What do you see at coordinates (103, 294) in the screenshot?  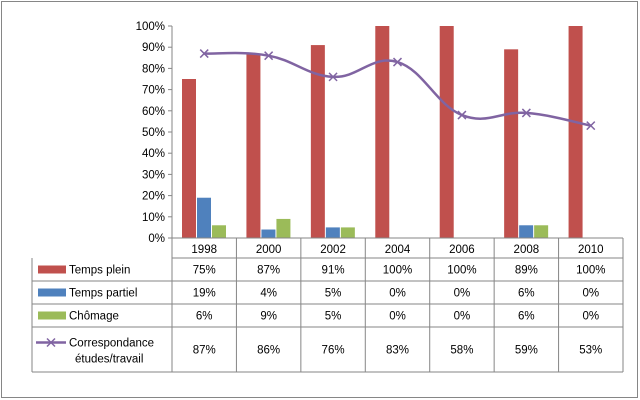 I see `legend-label: Temps partiel` at bounding box center [103, 294].